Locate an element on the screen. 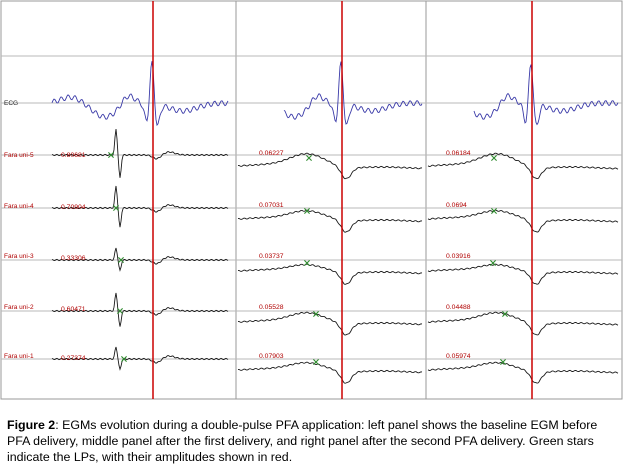 The width and height of the screenshot is (624, 465). channel-label: Fara uni-5 is located at coordinates (19, 155).